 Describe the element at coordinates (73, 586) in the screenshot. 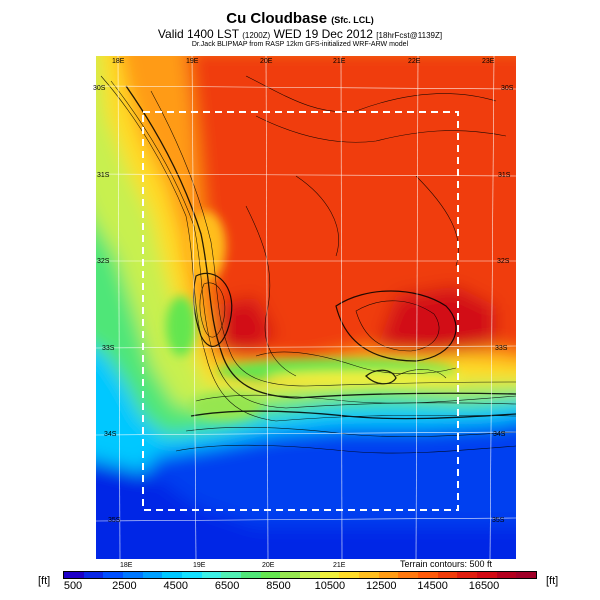

I see `colorbar-tick-label: 500` at that location.